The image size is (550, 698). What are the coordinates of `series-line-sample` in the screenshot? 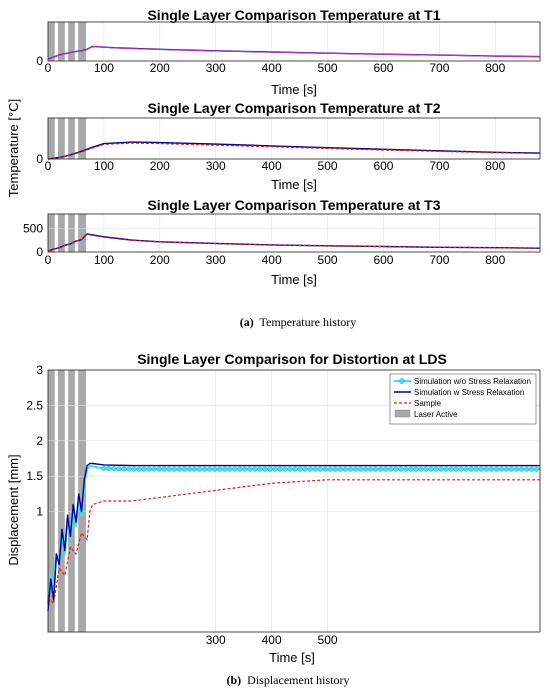 It's located at (294, 151).